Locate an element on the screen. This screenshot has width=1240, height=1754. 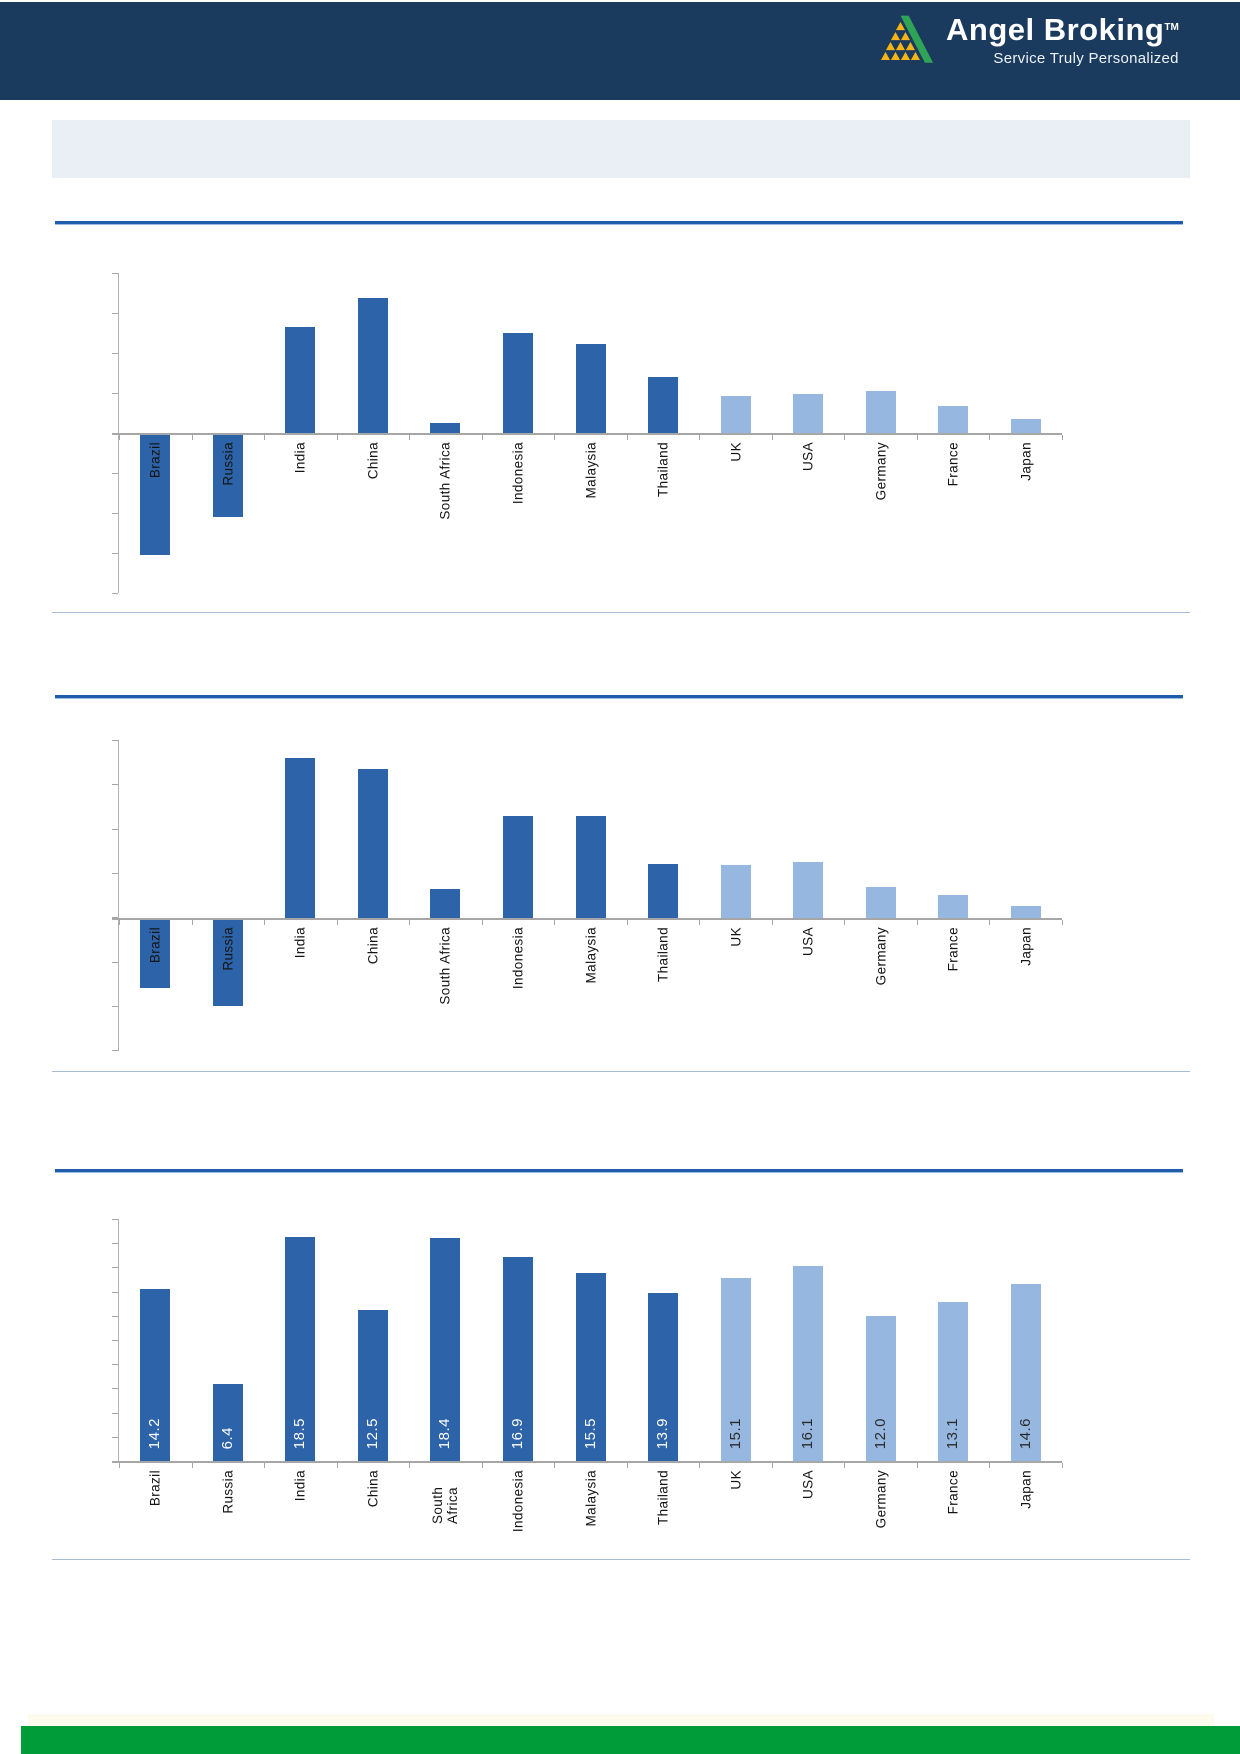
x-label-uk: UK is located at coordinates (736, 452).